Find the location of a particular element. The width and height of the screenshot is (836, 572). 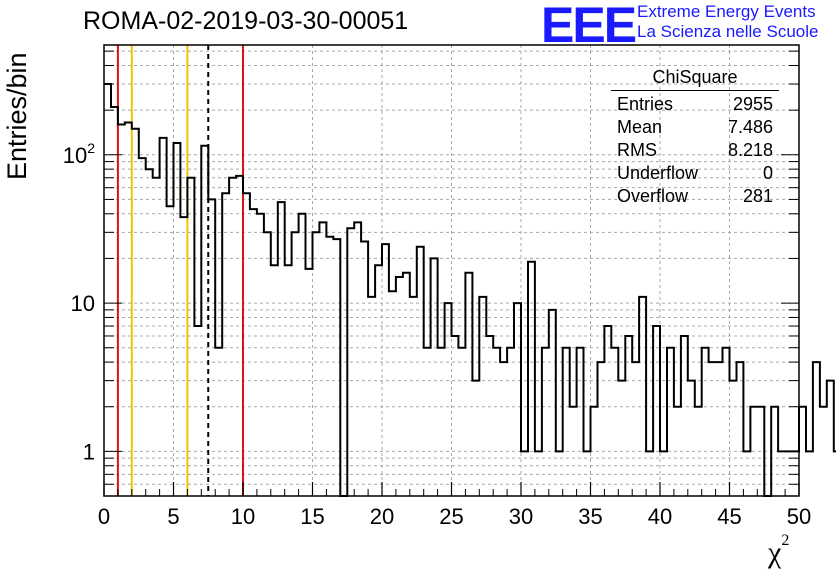

logo-mark: EEE is located at coordinates (589, 26).